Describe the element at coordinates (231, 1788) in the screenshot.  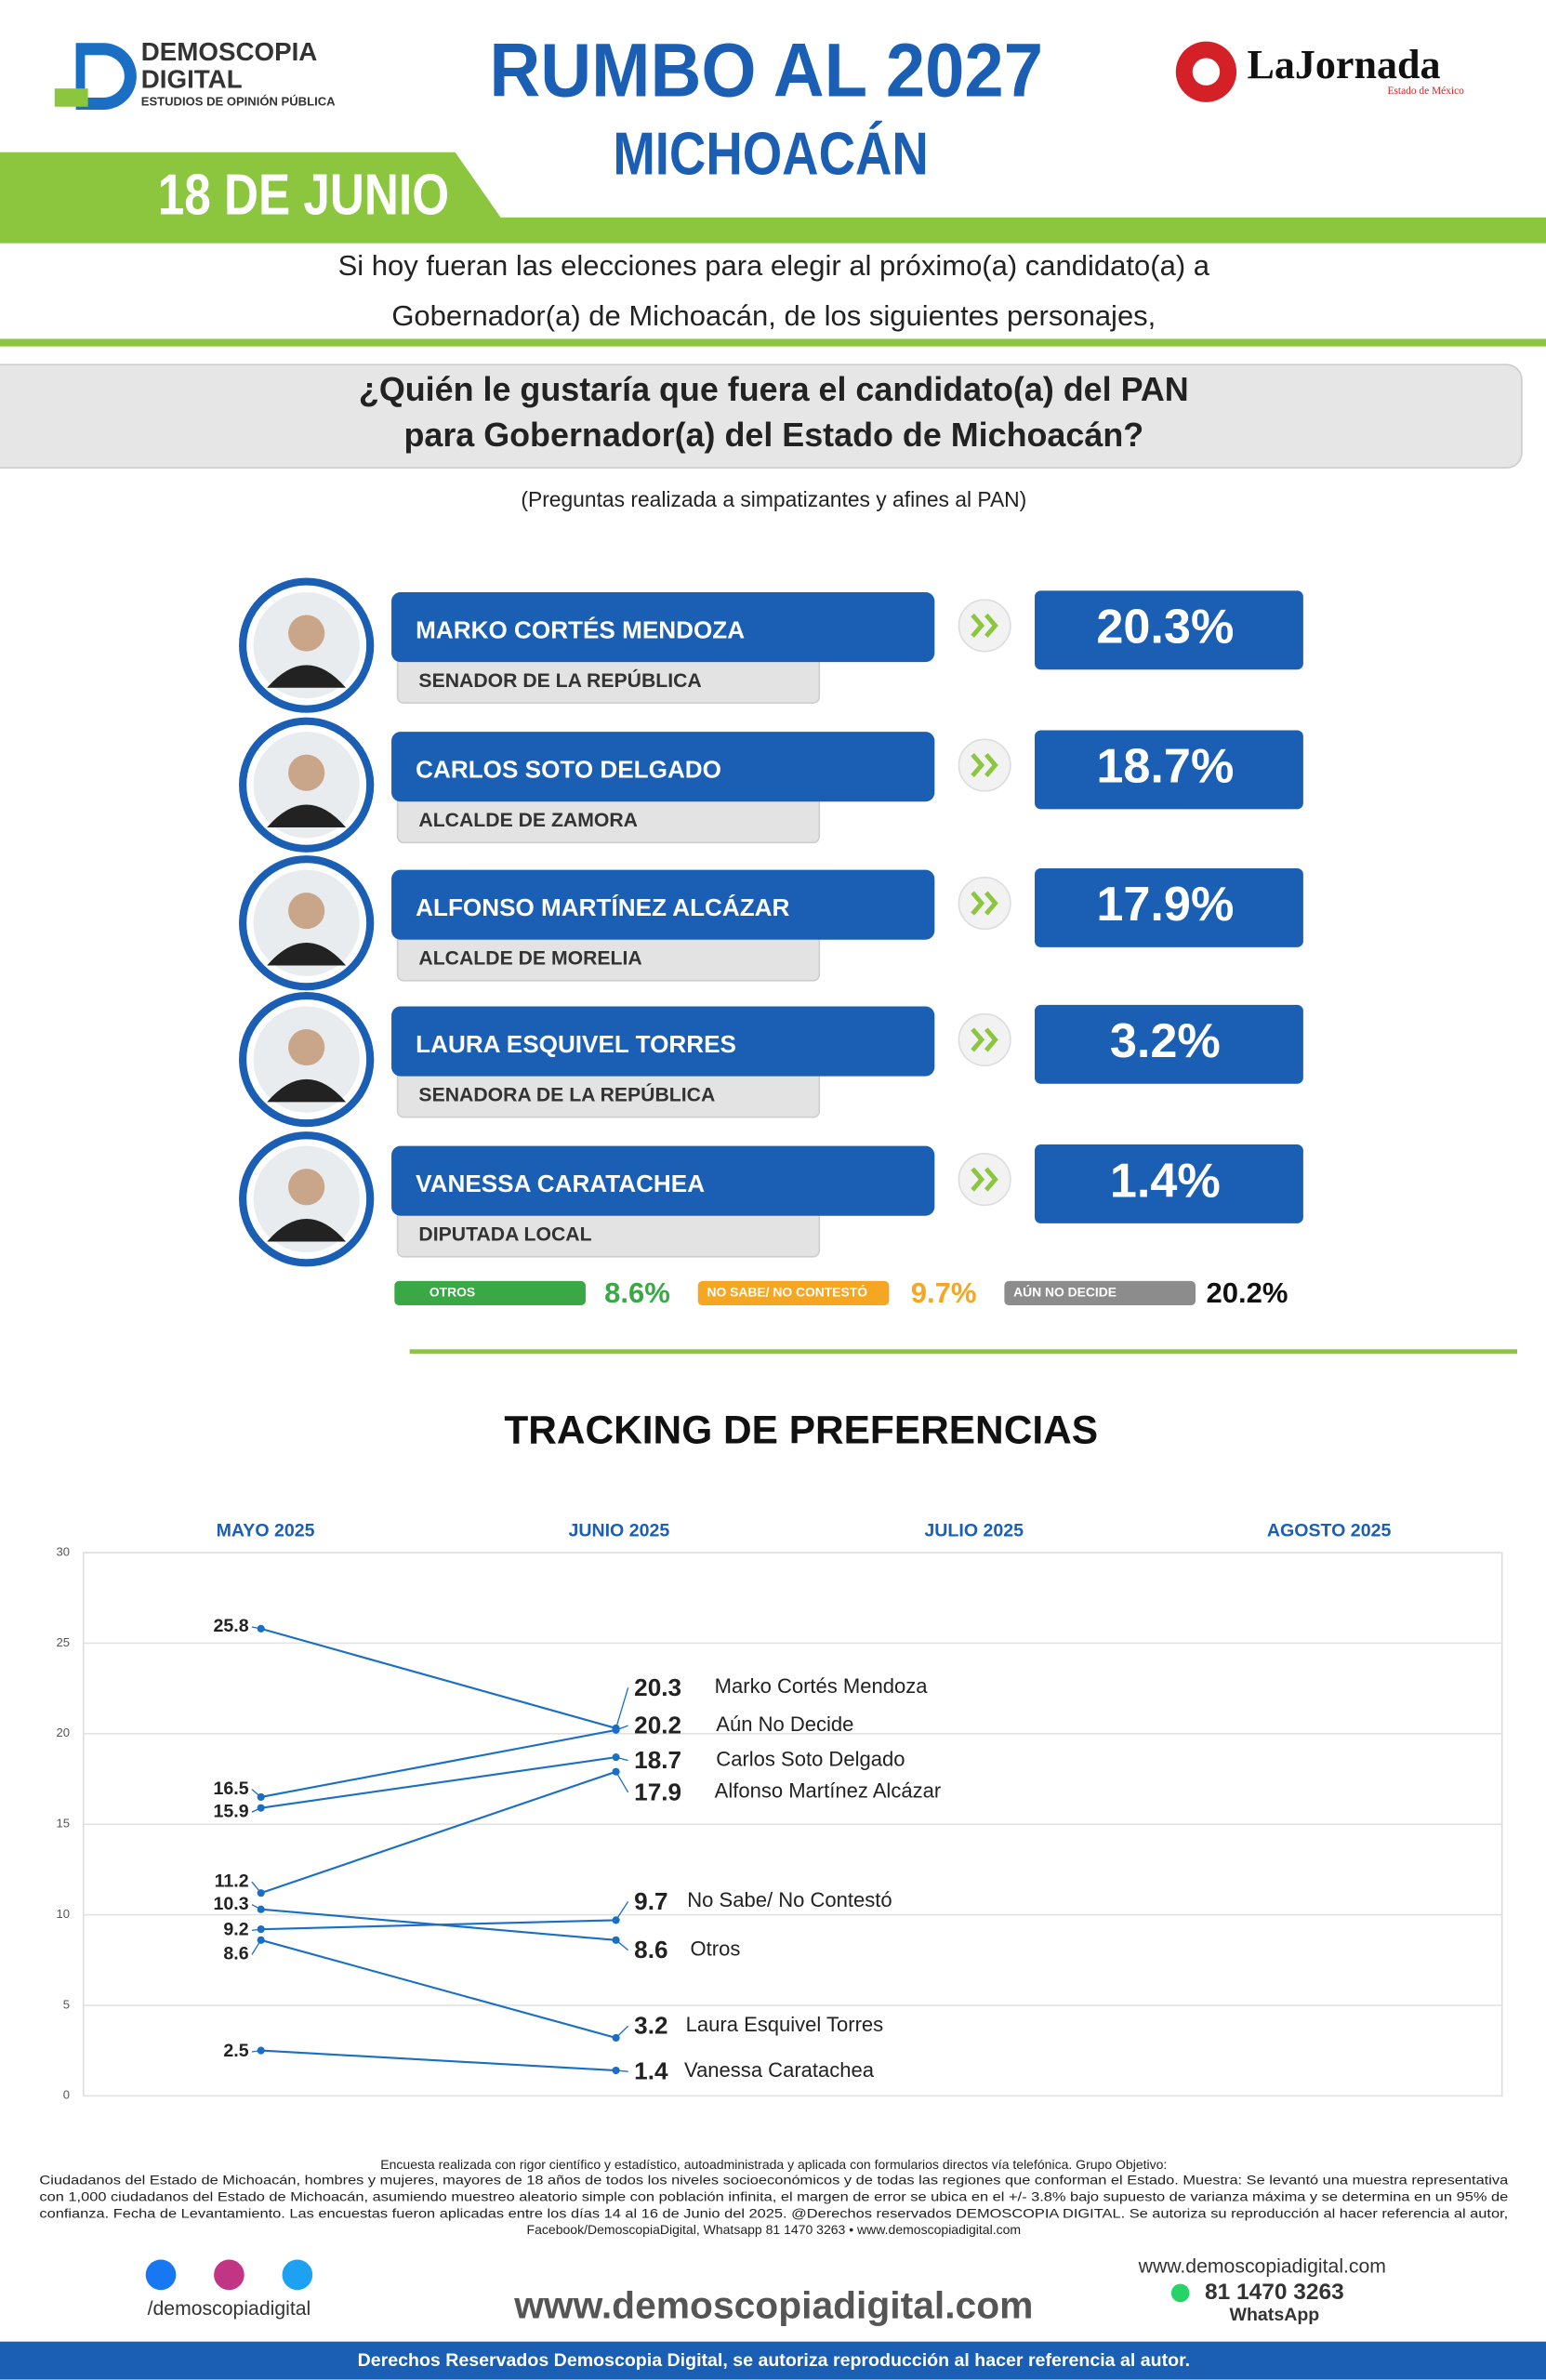
I see `point-label: 16.5` at that location.